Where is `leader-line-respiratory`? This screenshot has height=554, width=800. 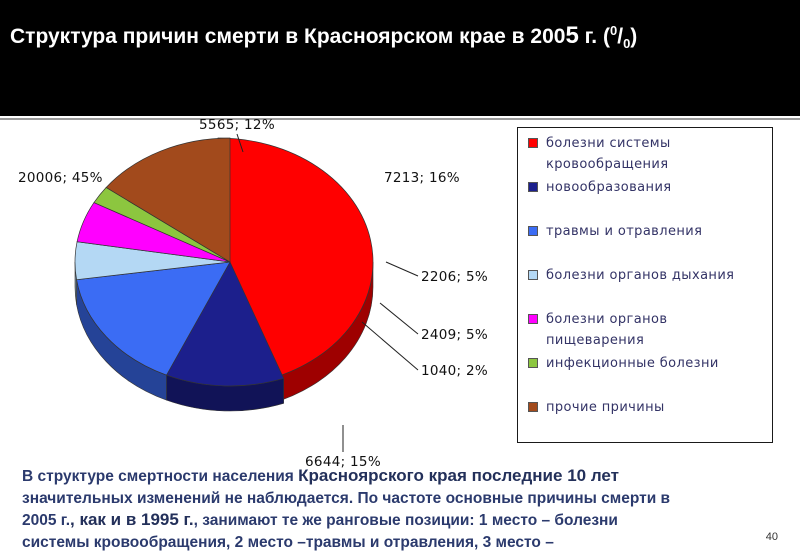 leader-line-respiratory is located at coordinates (402, 269).